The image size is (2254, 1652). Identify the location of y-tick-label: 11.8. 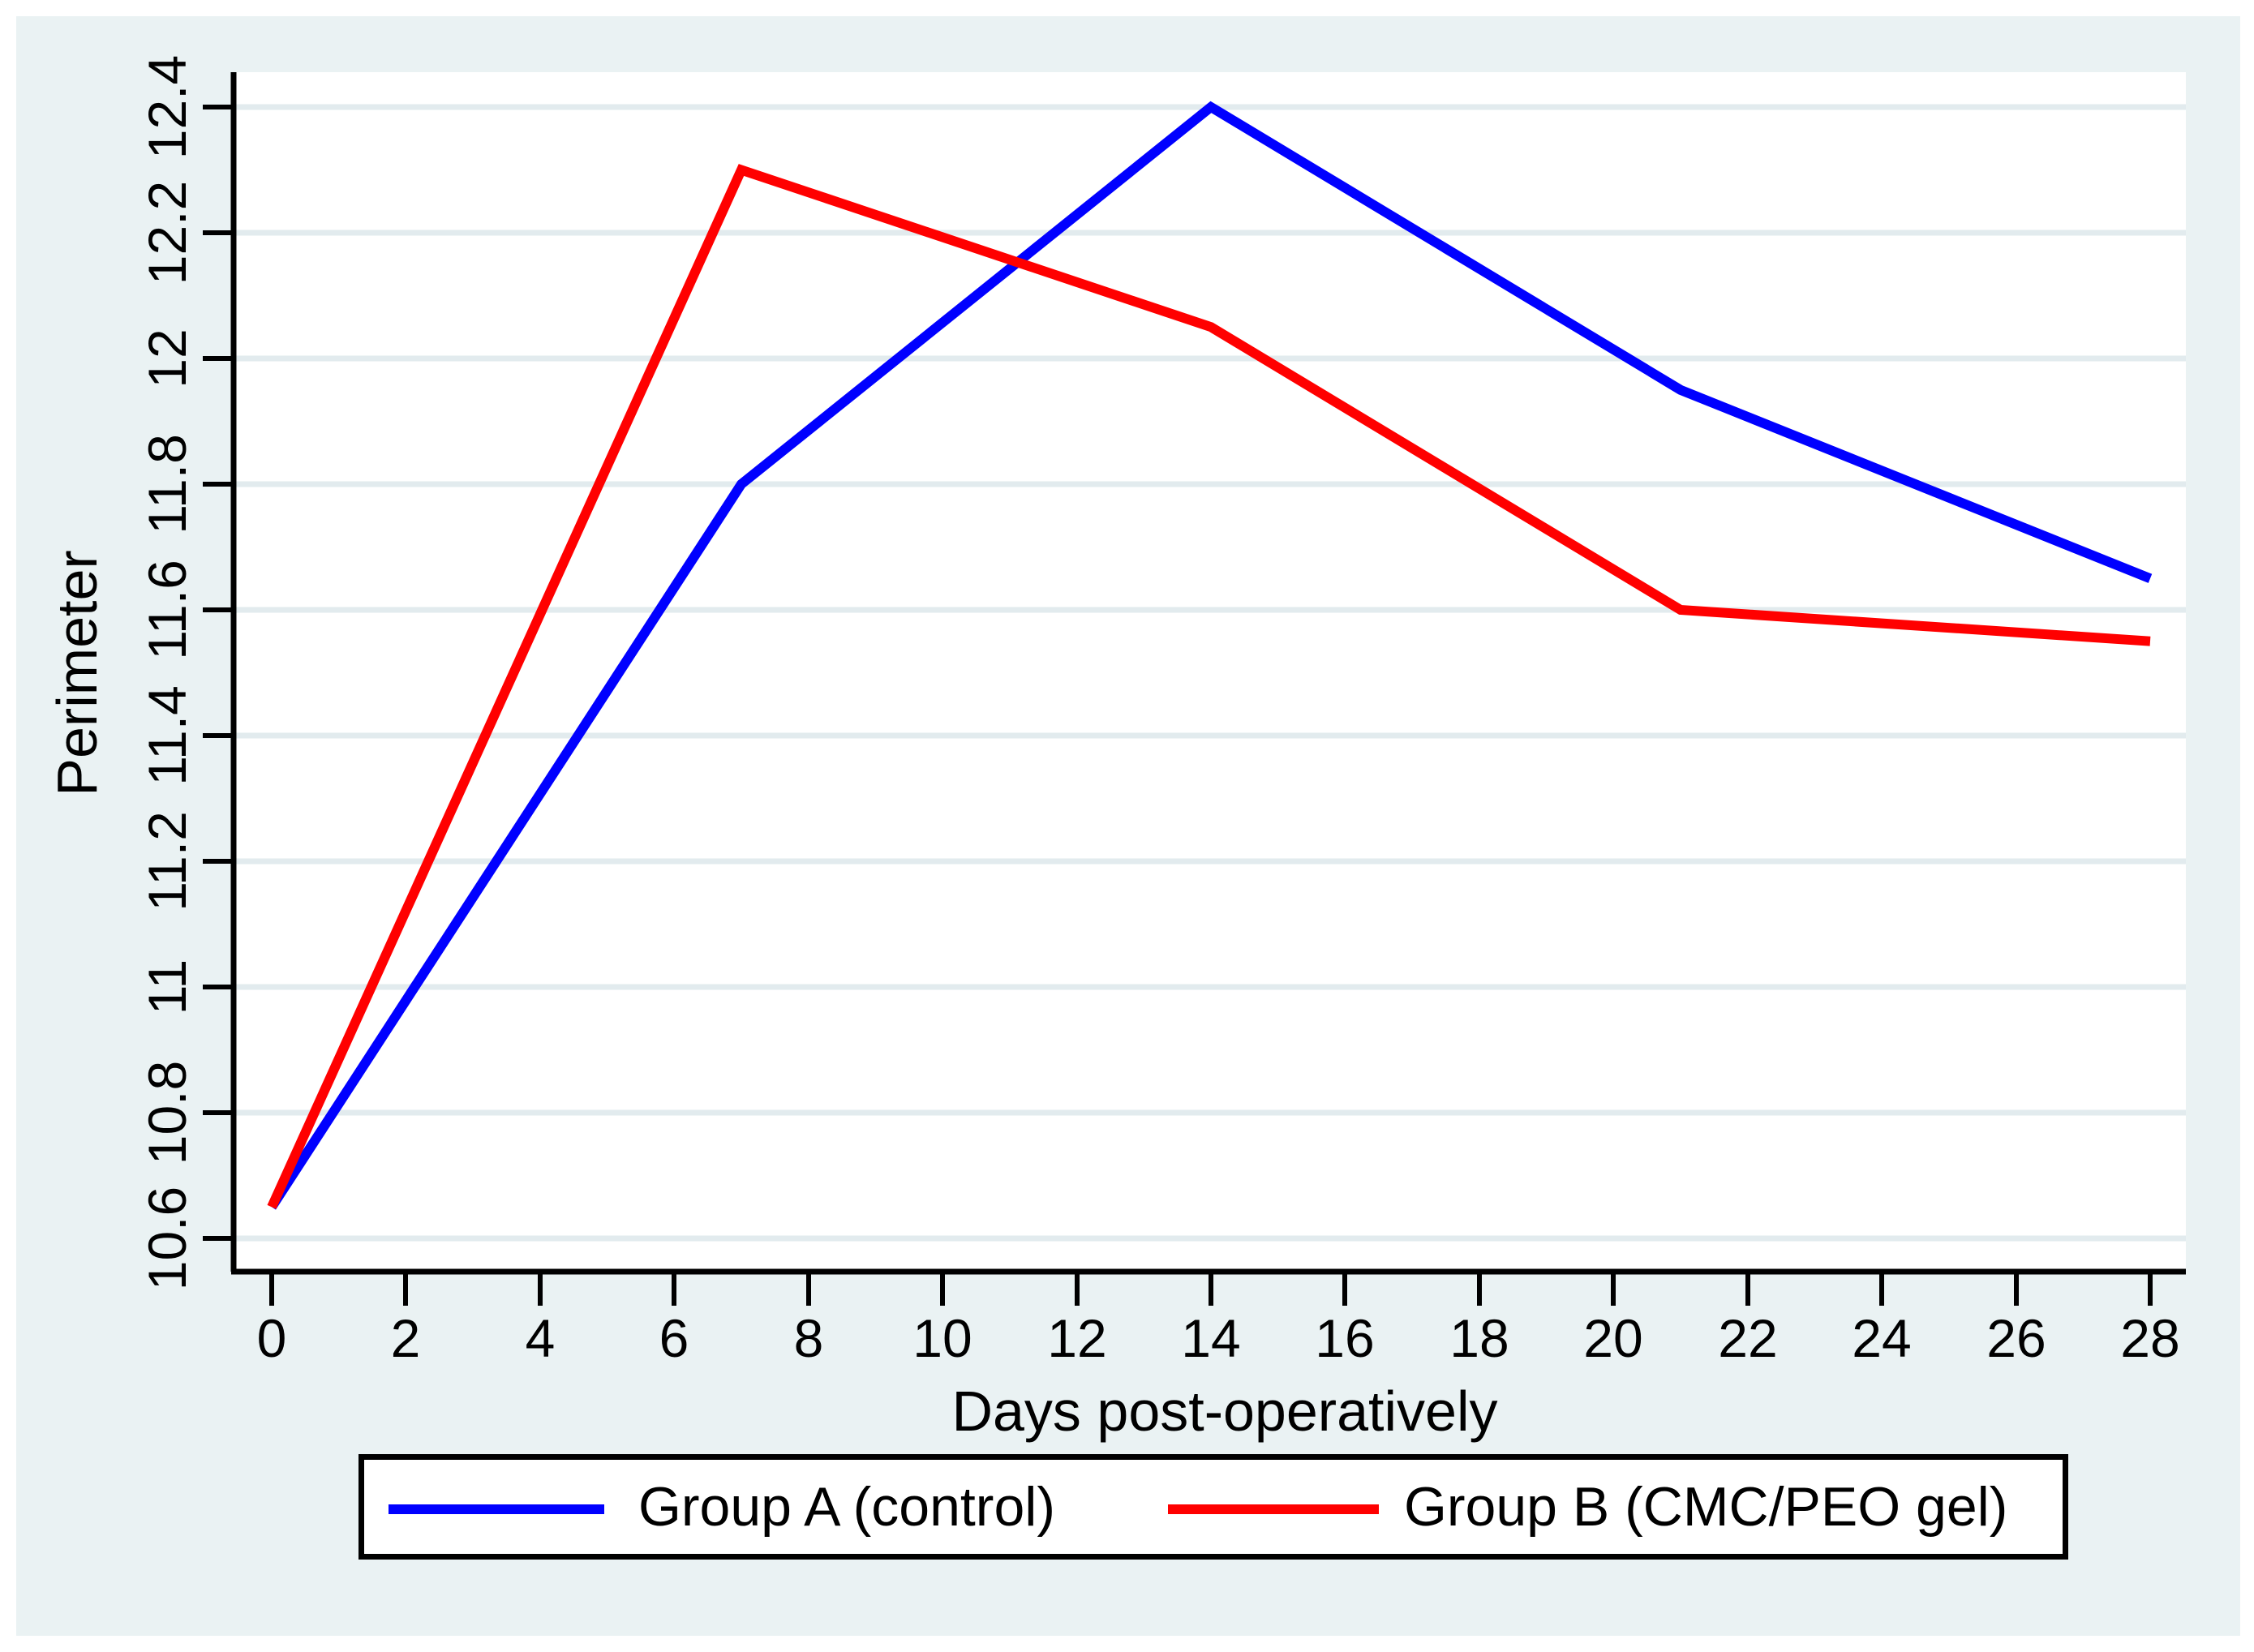
(167, 484).